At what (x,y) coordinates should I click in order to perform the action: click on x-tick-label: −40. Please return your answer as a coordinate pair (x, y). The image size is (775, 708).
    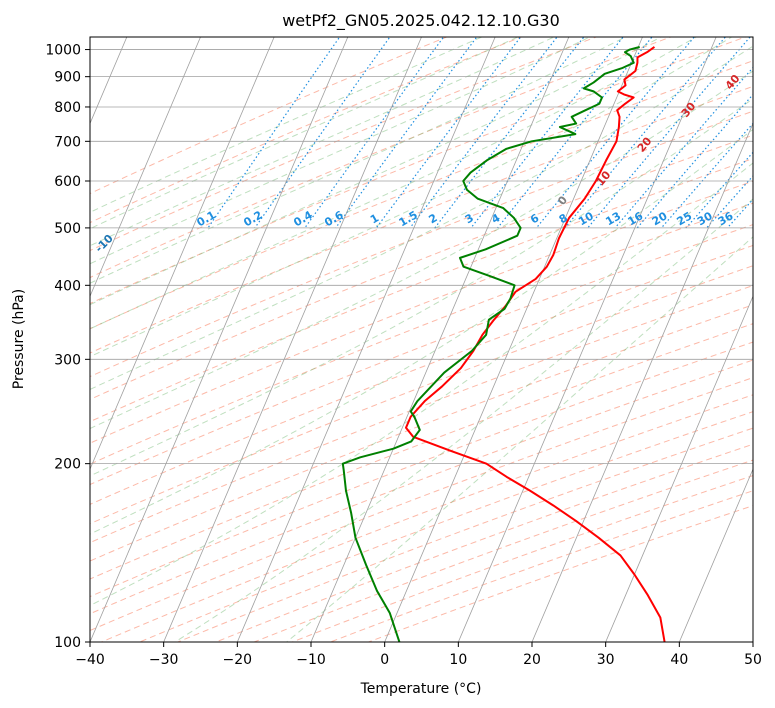
    Looking at the image, I should click on (90, 660).